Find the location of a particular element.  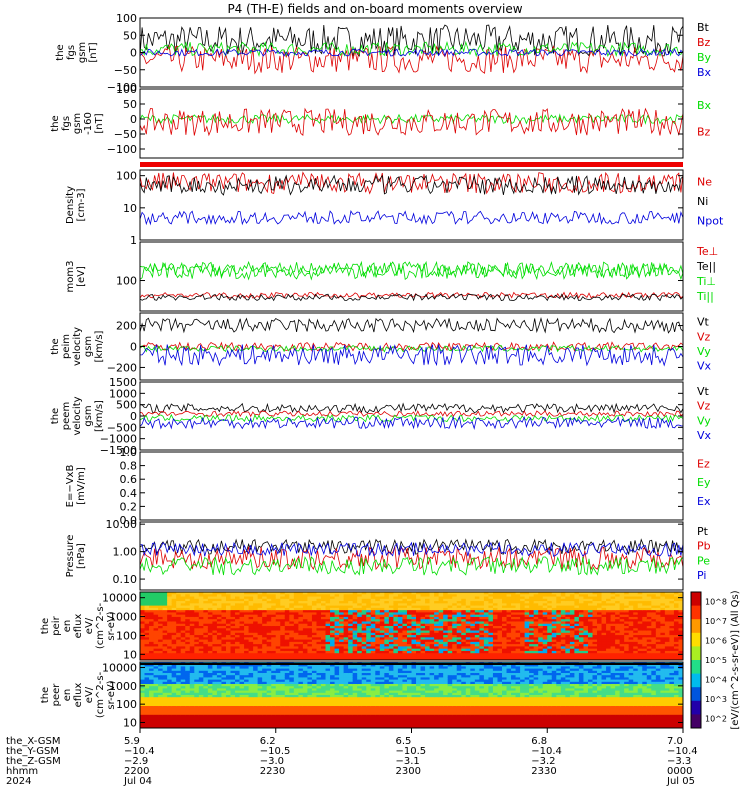

y-tick-label: 100 is located at coordinates (126, 18).